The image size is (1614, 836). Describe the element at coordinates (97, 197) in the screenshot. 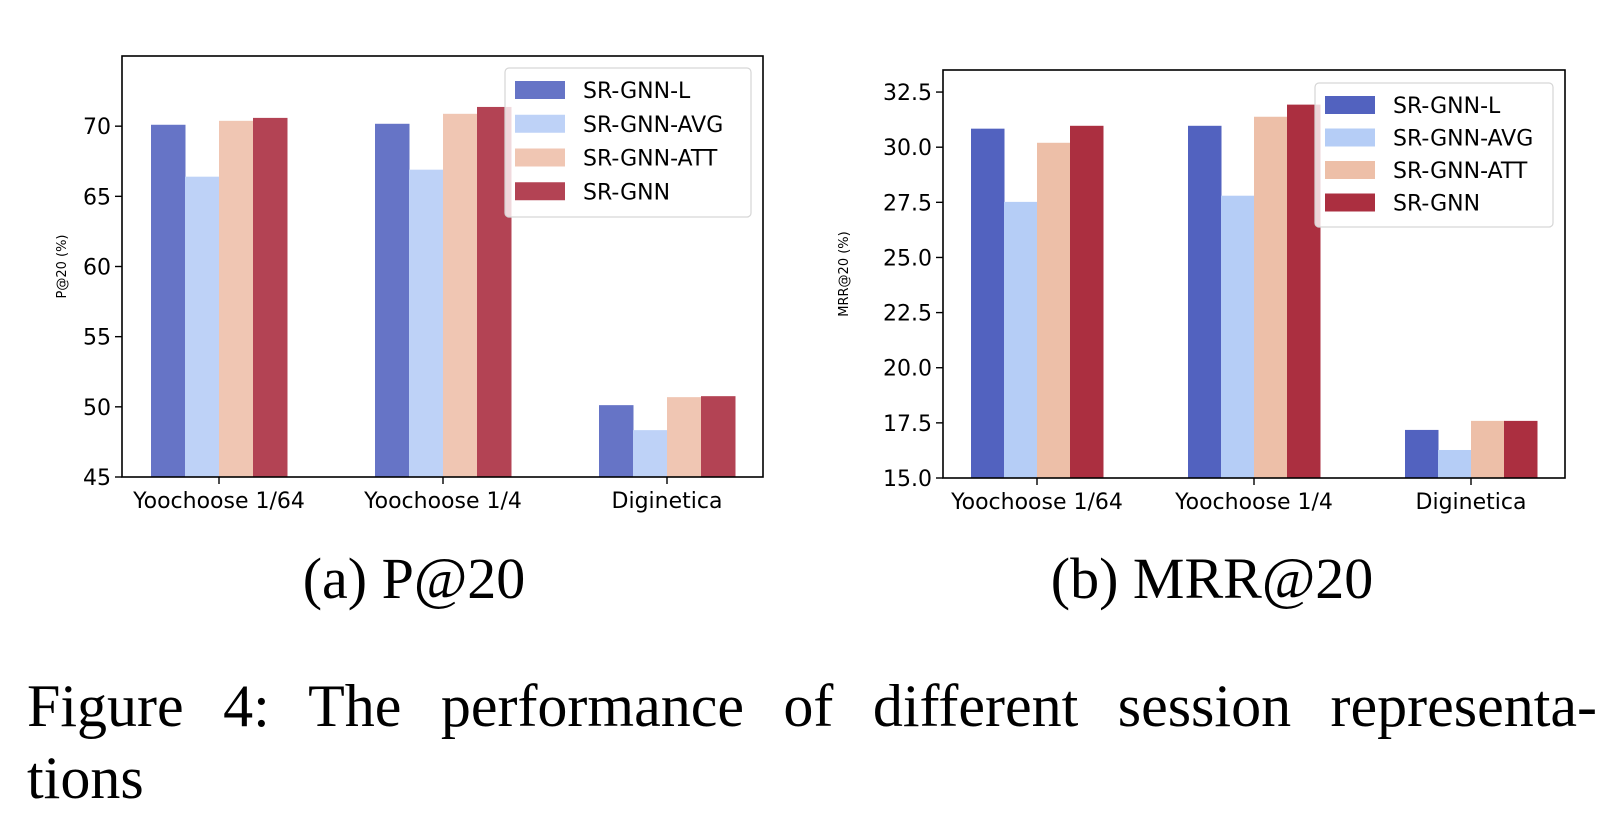

I see `y-tick-label: 65` at that location.